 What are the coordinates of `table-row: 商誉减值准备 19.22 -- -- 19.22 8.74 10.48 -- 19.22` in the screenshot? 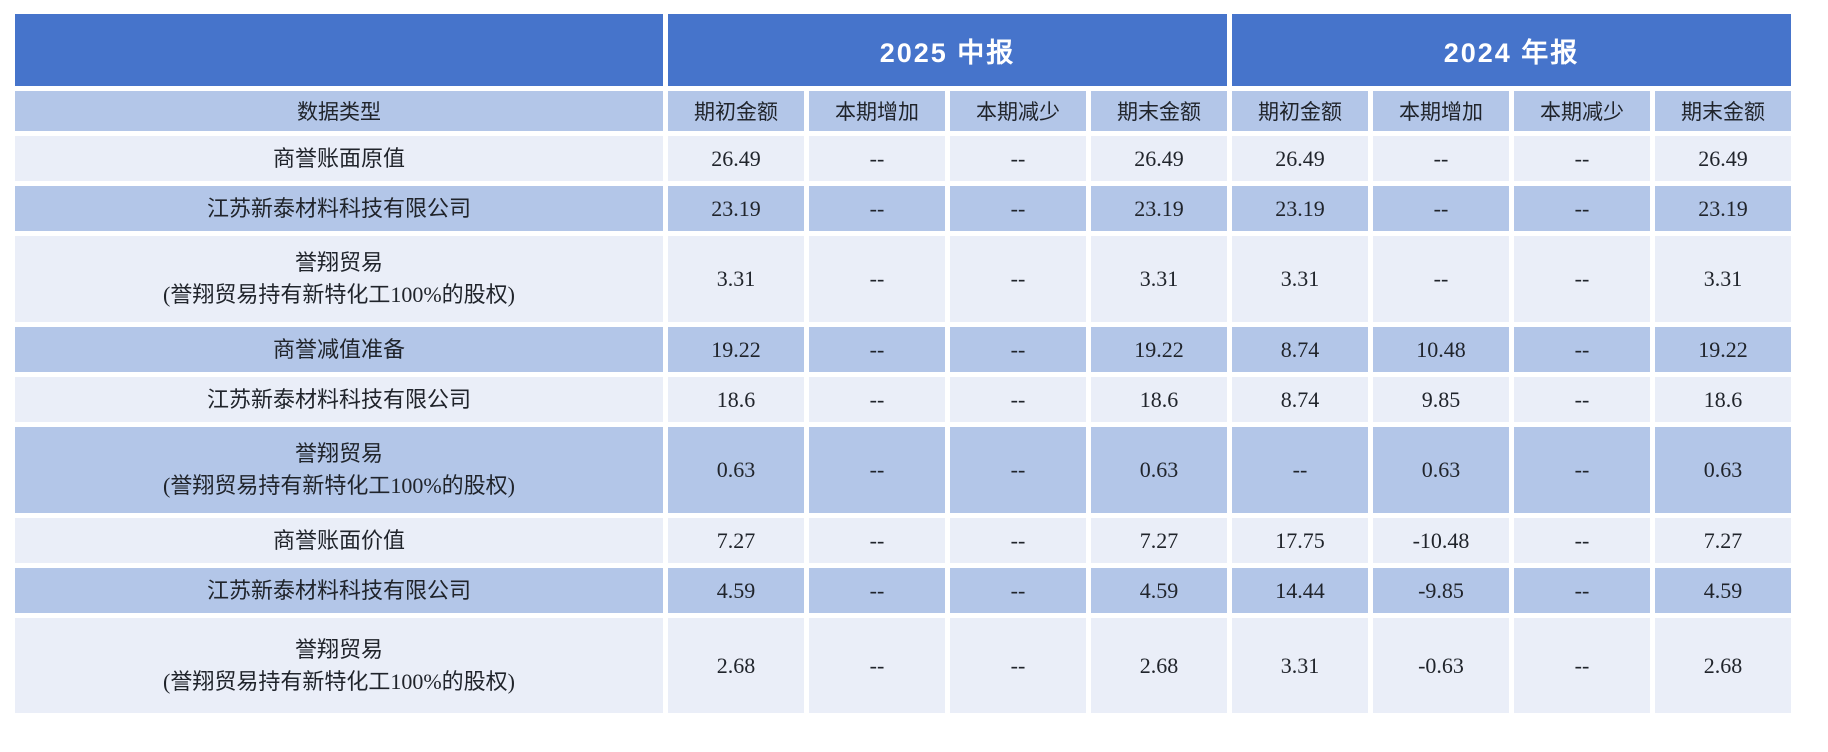 It's located at (903, 349).